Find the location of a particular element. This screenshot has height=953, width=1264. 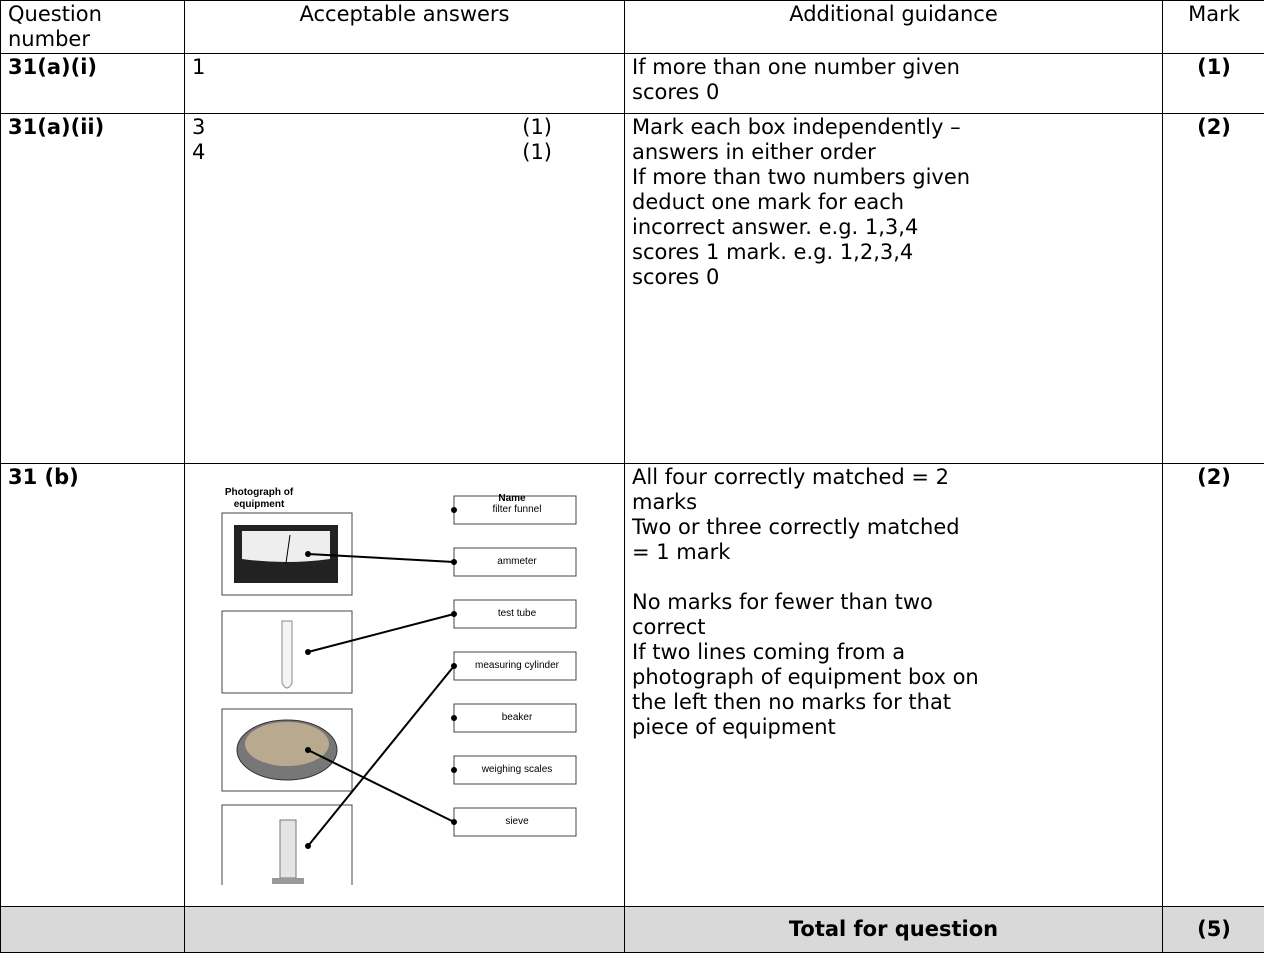

total-label: Total for question is located at coordinates (894, 930).